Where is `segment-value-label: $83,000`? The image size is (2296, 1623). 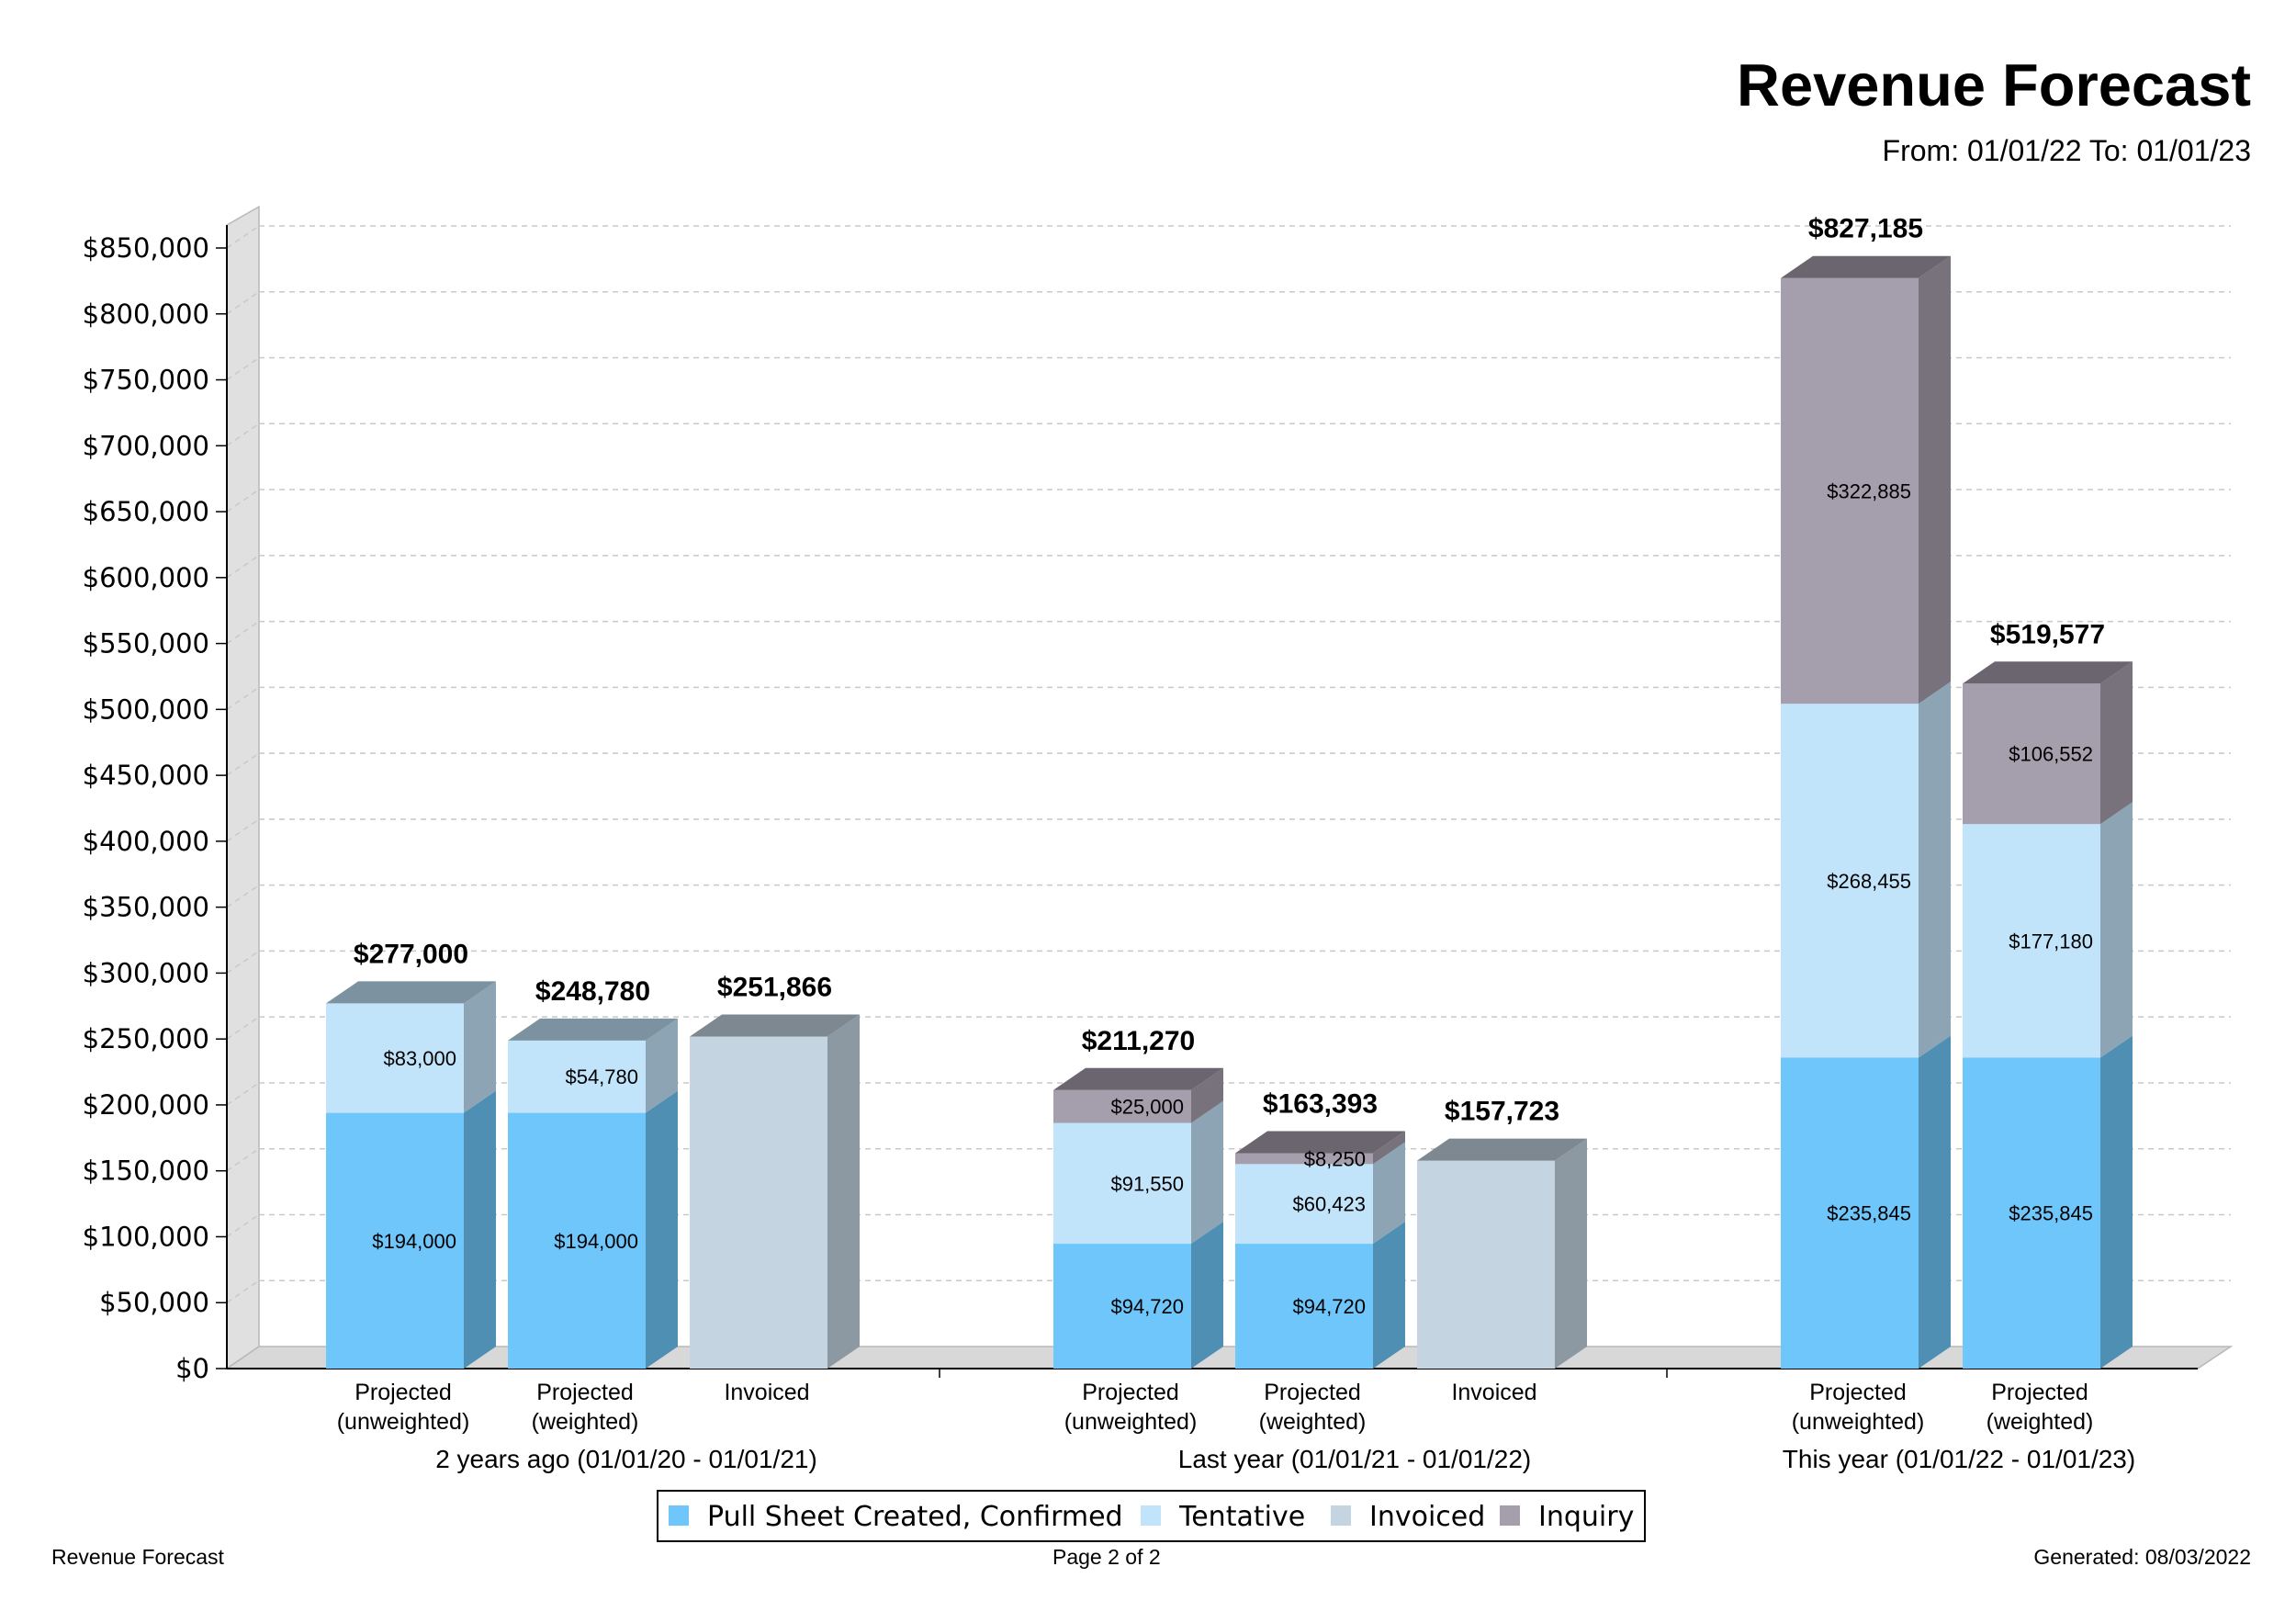
segment-value-label: $83,000 is located at coordinates (419, 1058).